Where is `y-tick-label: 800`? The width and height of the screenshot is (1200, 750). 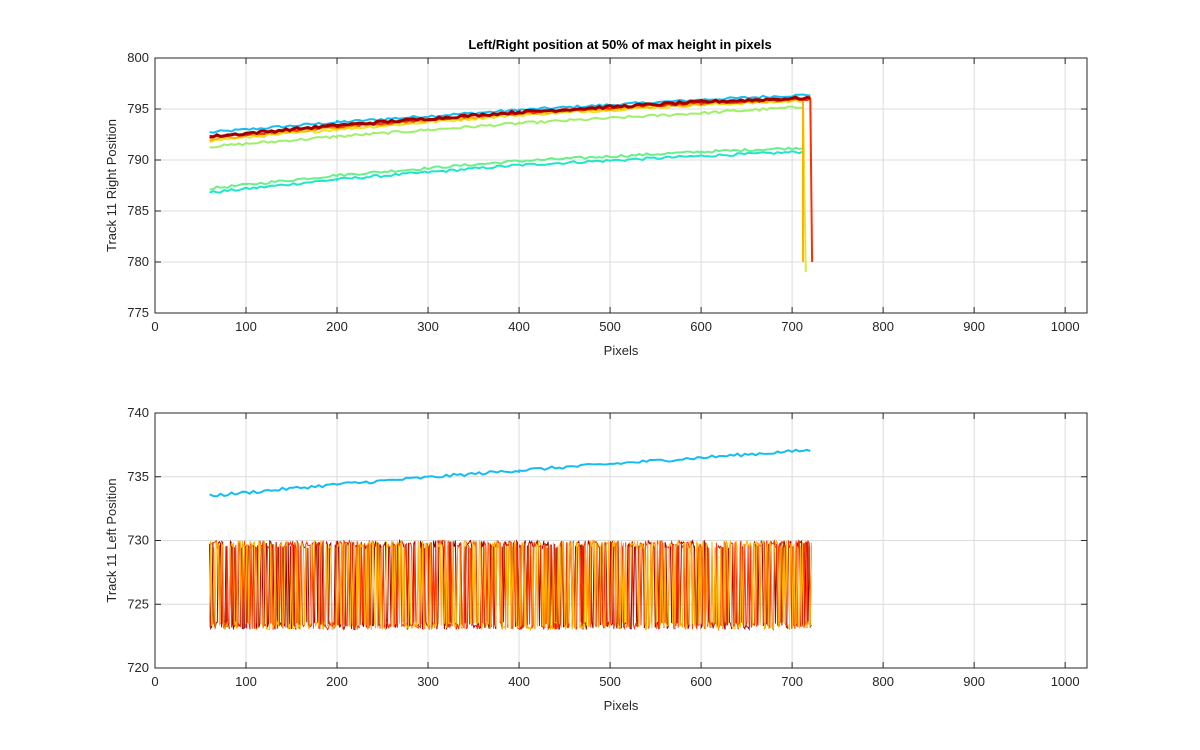 y-tick-label: 800 is located at coordinates (138, 57).